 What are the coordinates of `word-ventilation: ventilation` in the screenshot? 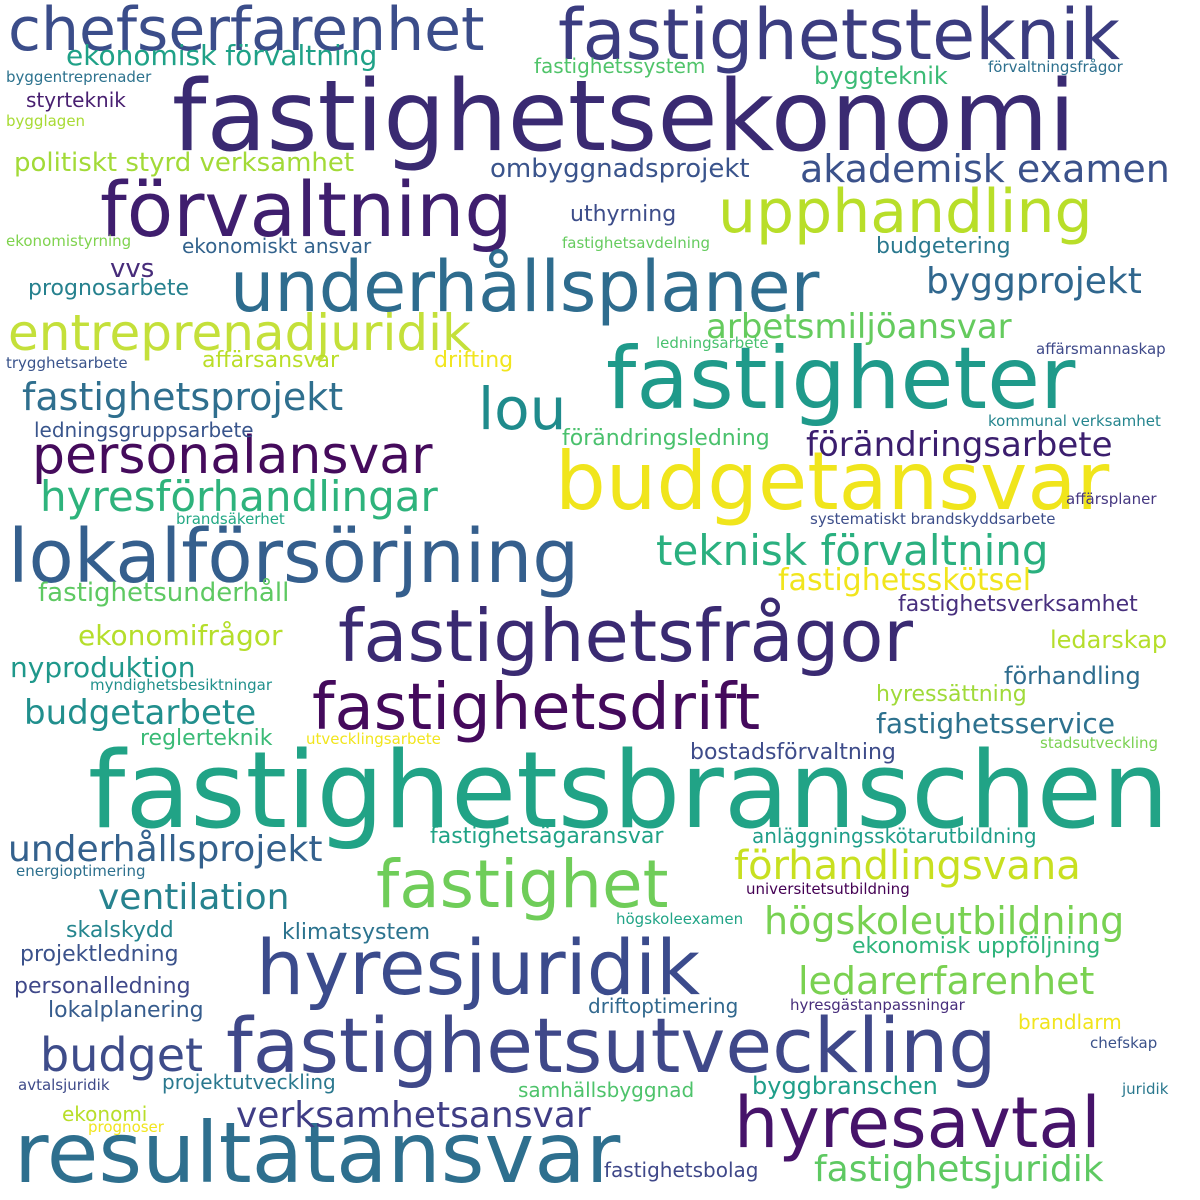 It's located at (194, 897).